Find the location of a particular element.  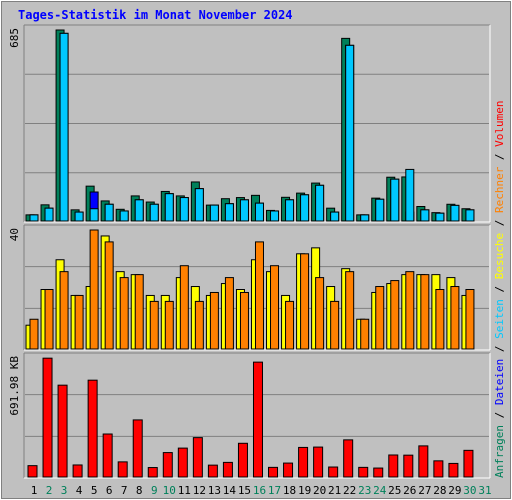

legend-item-7: / is located at coordinates (499, 223).